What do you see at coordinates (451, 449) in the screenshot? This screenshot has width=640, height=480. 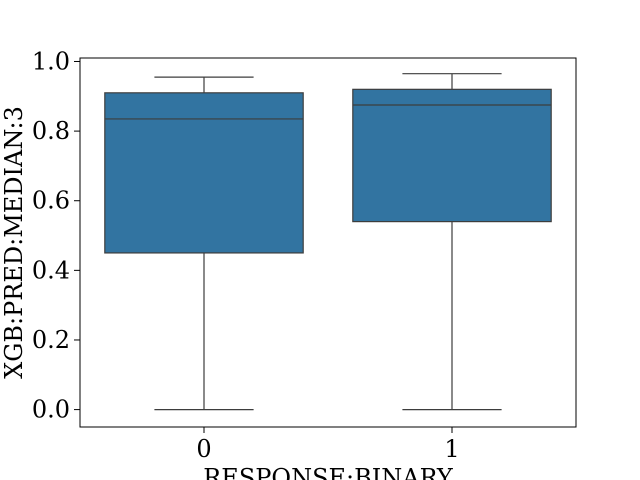 I see `x-tick-label: 1` at bounding box center [451, 449].